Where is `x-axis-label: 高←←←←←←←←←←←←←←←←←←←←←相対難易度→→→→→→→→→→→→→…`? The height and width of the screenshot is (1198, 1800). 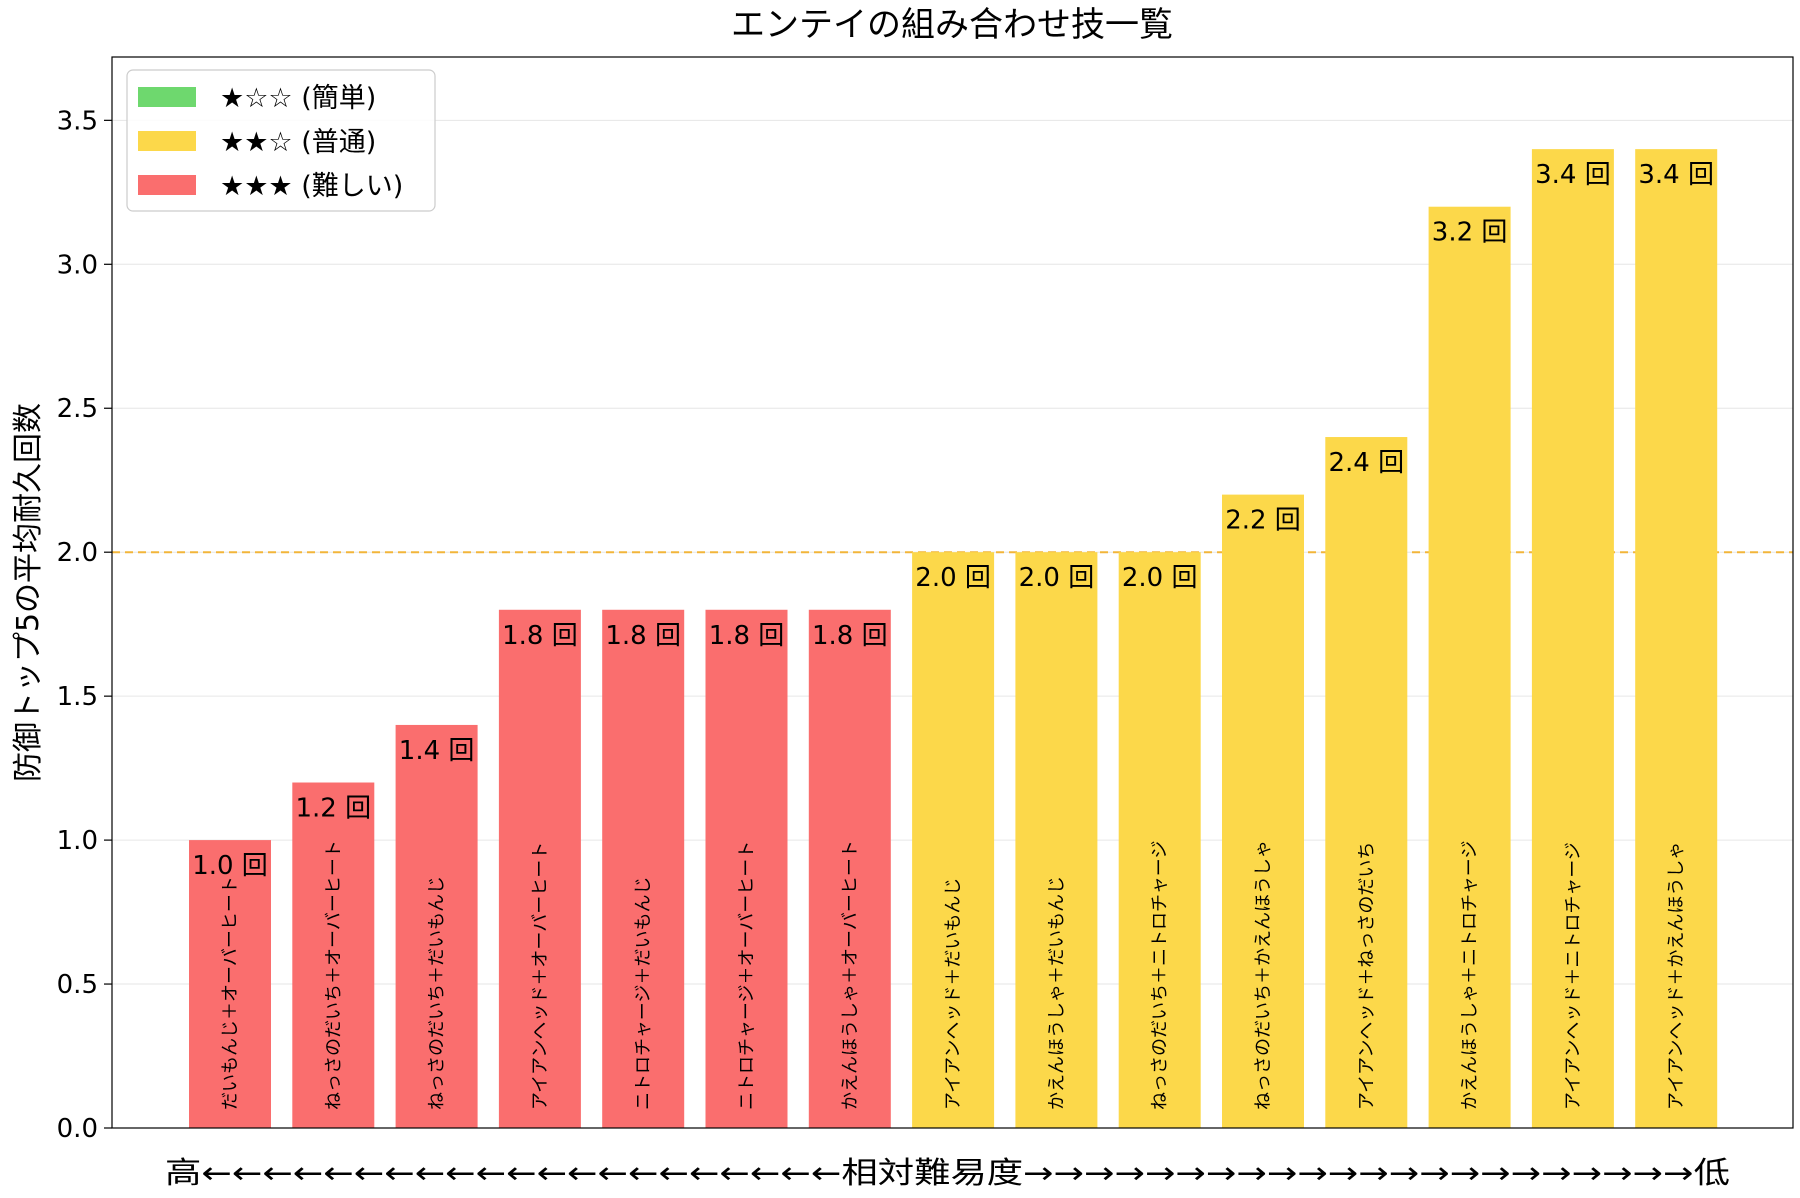 x-axis-label: 高←←←←←←←←←←←←←←←←←←←←←相対難易度→→→→→→→→→→→→→… is located at coordinates (947, 1173).